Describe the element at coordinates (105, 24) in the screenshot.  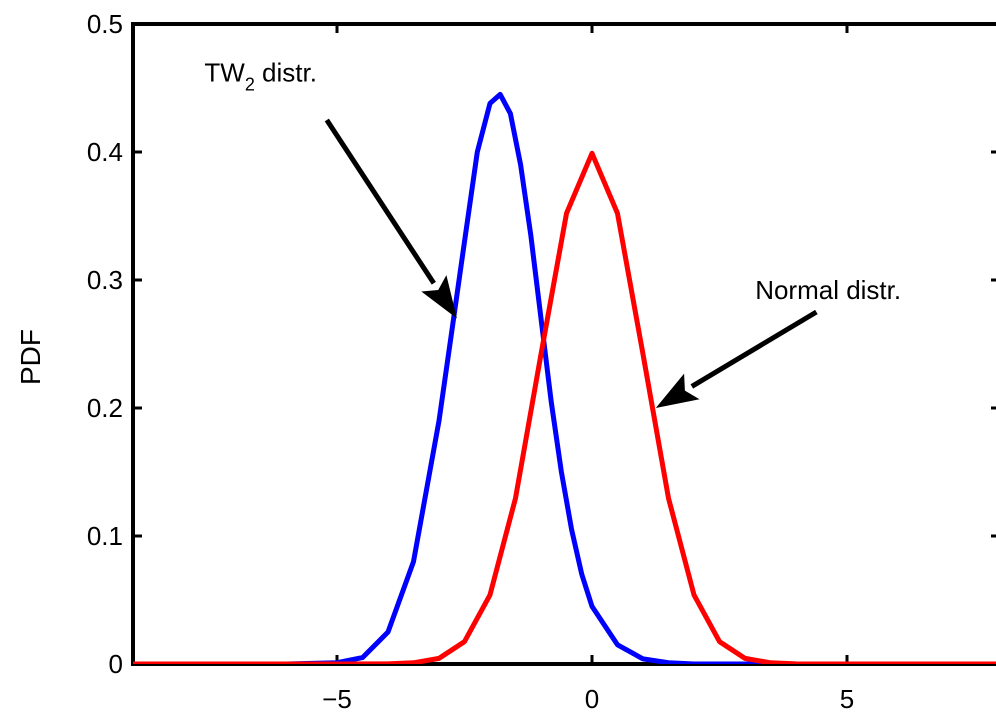
I see `y-tick-label: 0.5` at that location.